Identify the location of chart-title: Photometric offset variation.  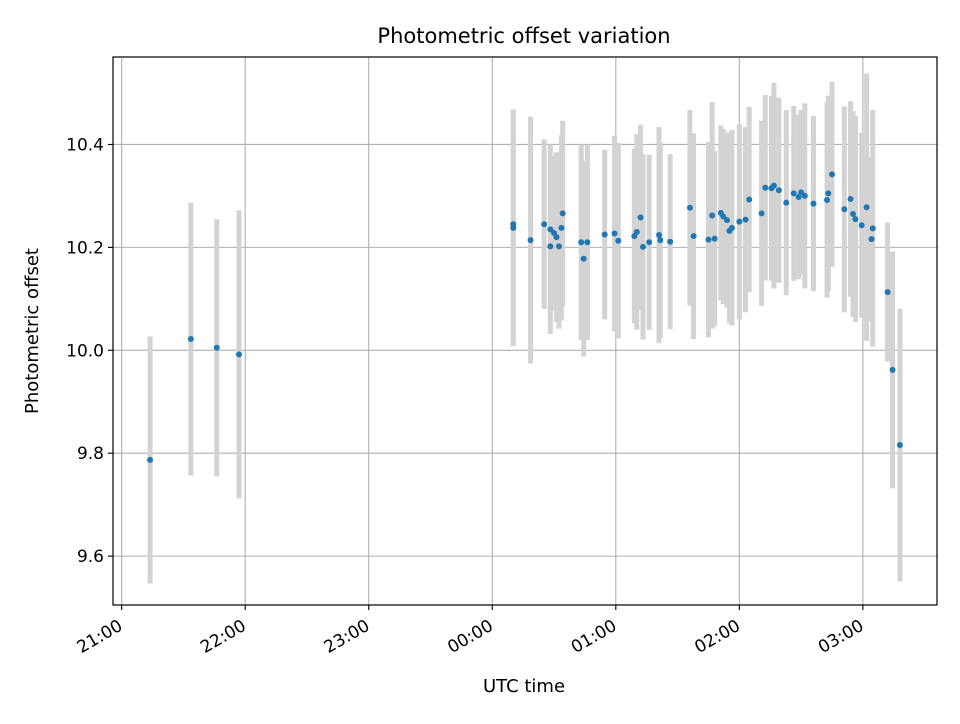
(523, 36).